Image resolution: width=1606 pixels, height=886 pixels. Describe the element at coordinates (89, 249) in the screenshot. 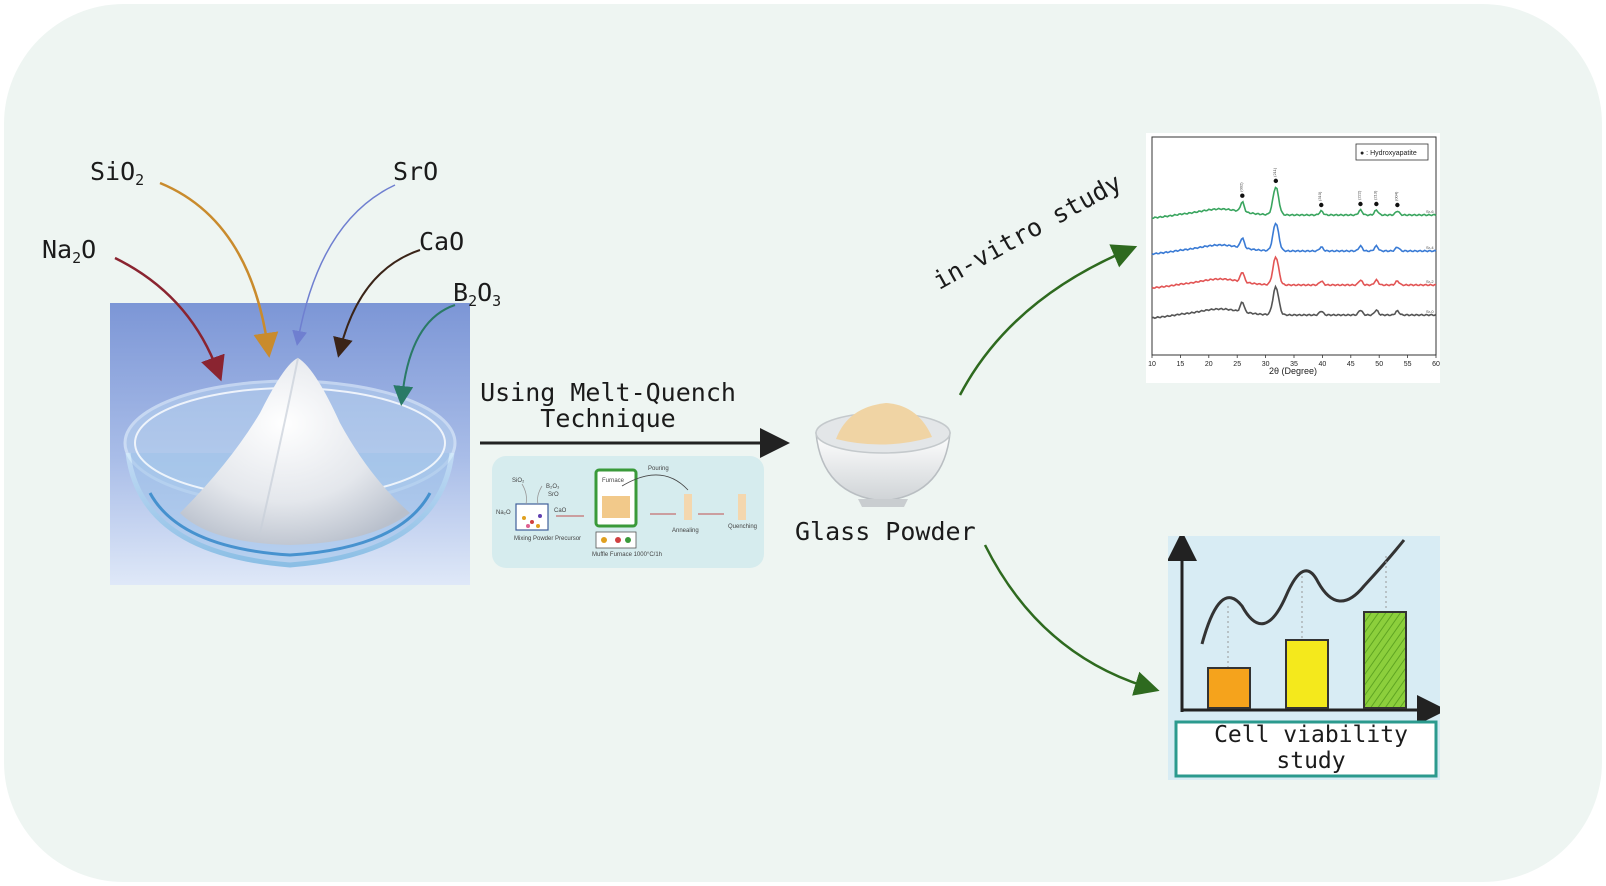

I see `na2o-tail: O` at that location.